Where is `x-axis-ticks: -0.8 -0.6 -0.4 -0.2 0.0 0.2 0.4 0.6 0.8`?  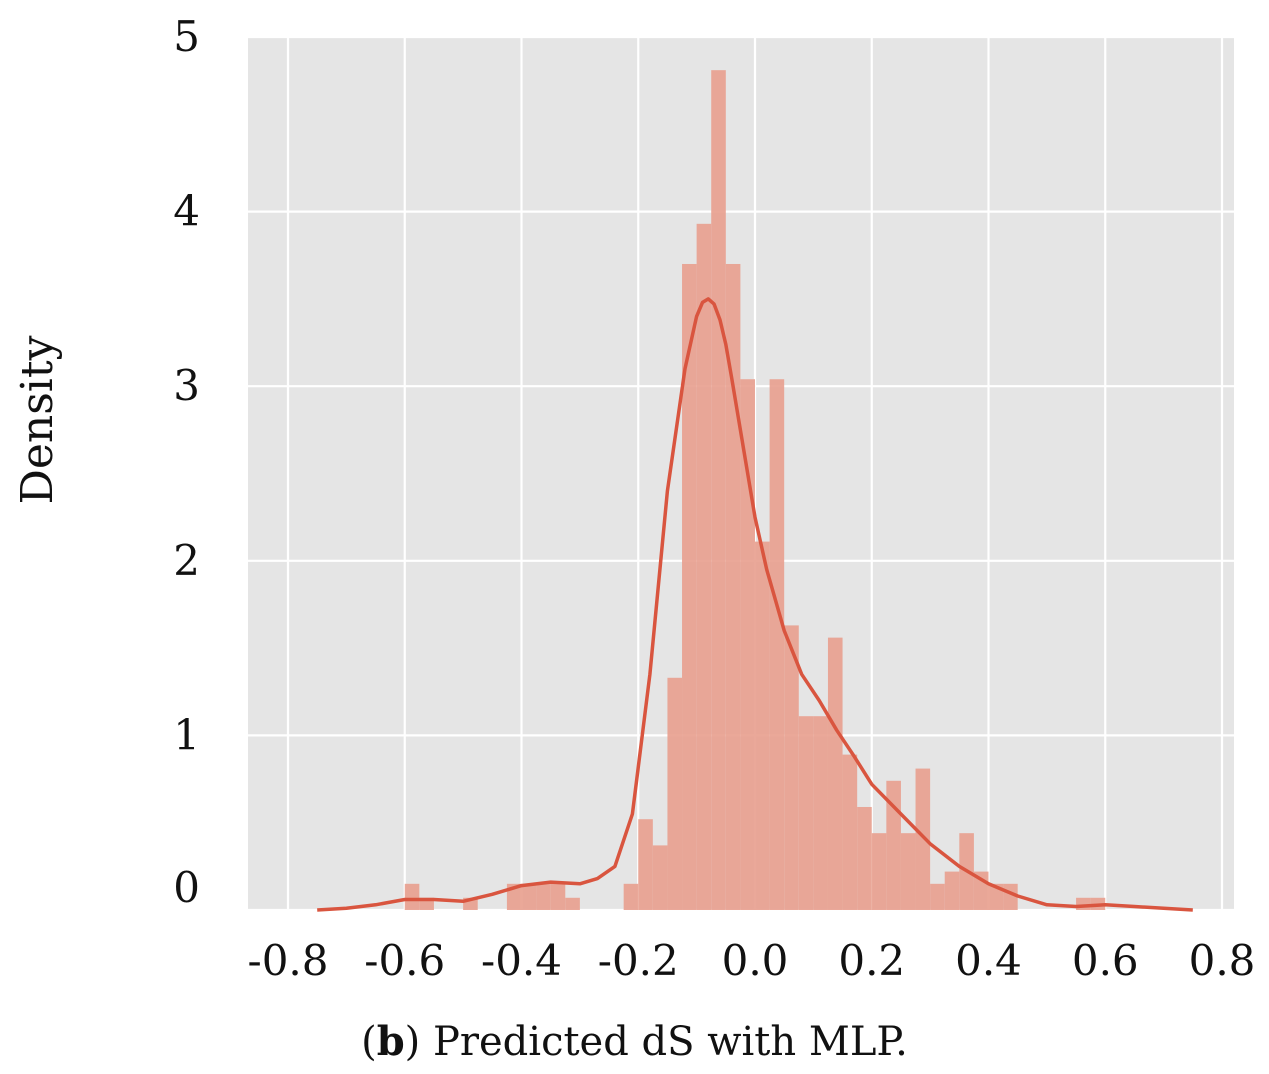
x-axis-ticks: -0.8 -0.6 -0.4 -0.2 0.0 0.2 0.4 0.6 0.8 is located at coordinates (752, 960).